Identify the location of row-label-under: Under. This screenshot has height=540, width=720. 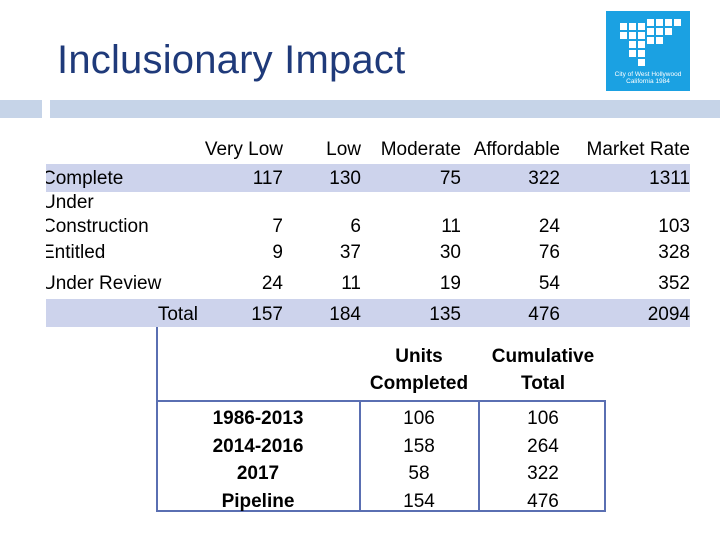
(68, 202).